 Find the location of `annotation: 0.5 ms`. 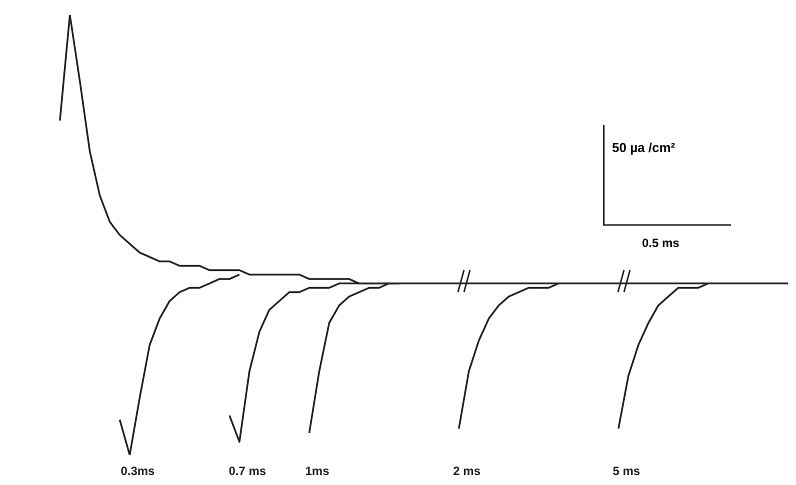

annotation: 0.5 ms is located at coordinates (661, 243).